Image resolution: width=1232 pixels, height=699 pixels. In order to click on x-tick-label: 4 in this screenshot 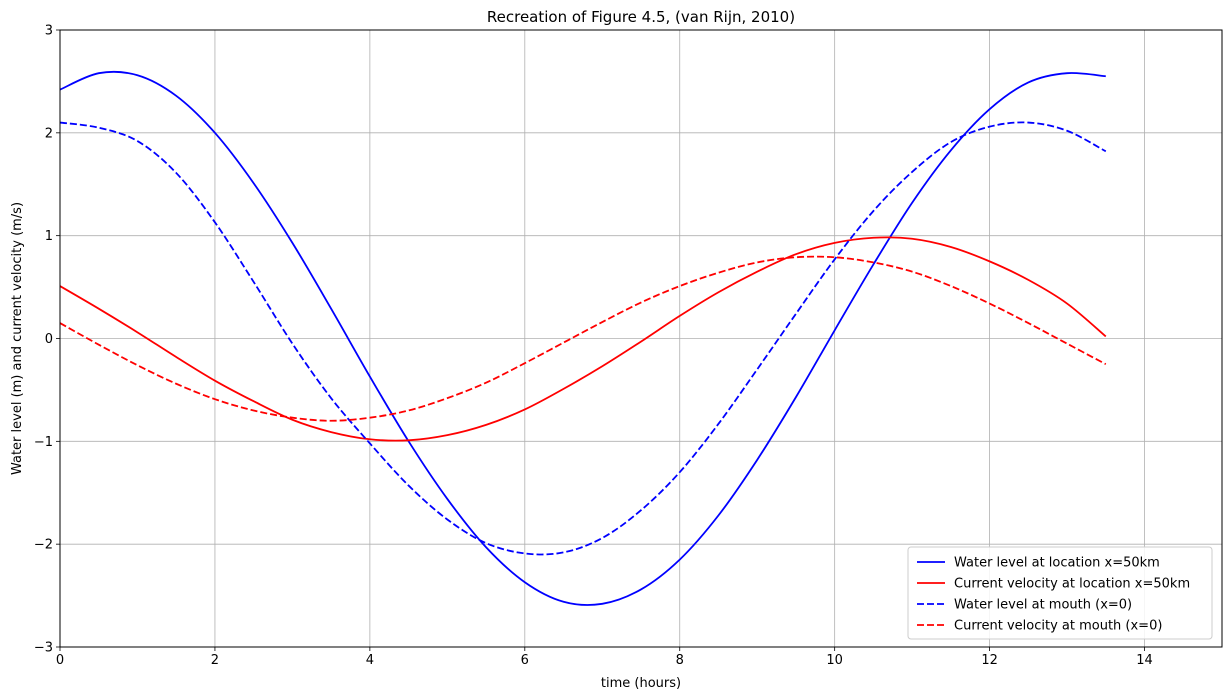, I will do `click(370, 660)`.